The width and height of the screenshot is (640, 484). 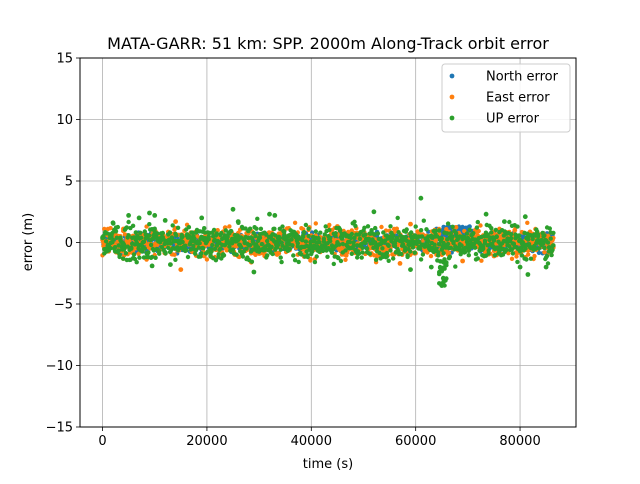 What do you see at coordinates (64, 59) in the screenshot?
I see `y-tick-label: 15` at bounding box center [64, 59].